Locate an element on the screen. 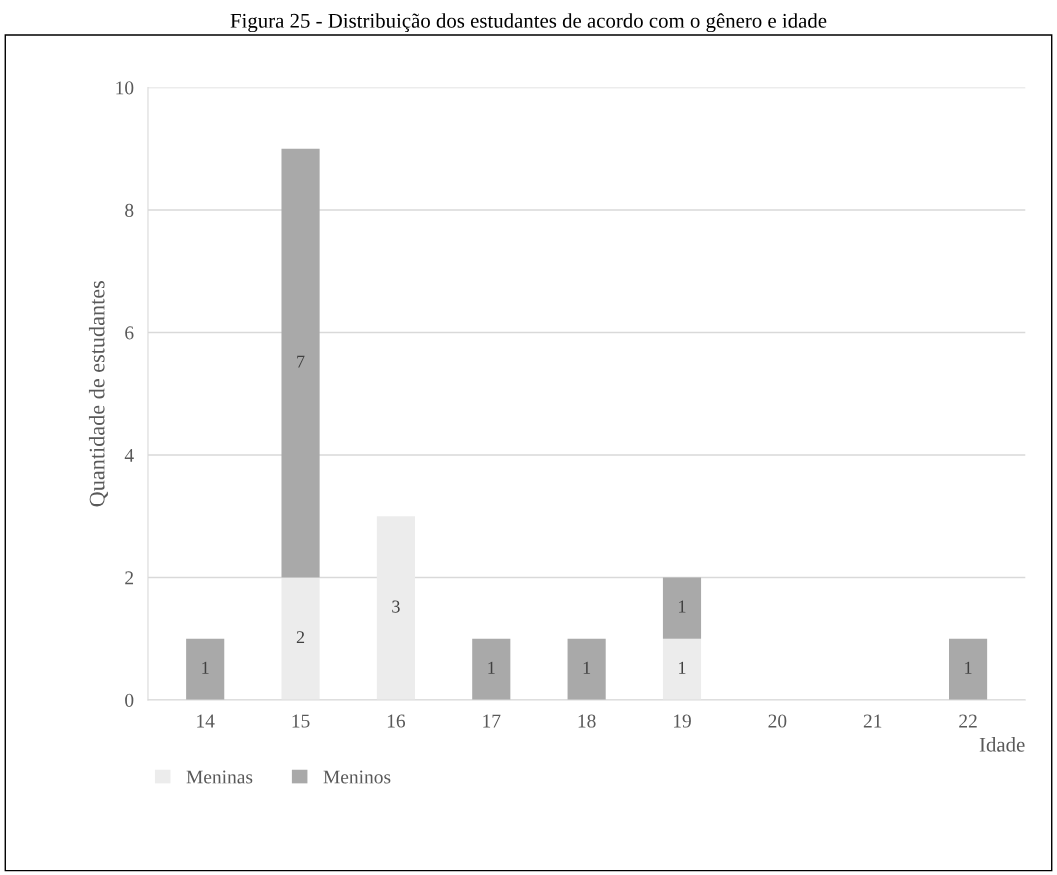 The height and width of the screenshot is (875, 1057). x-tick-label: 16 is located at coordinates (396, 721).